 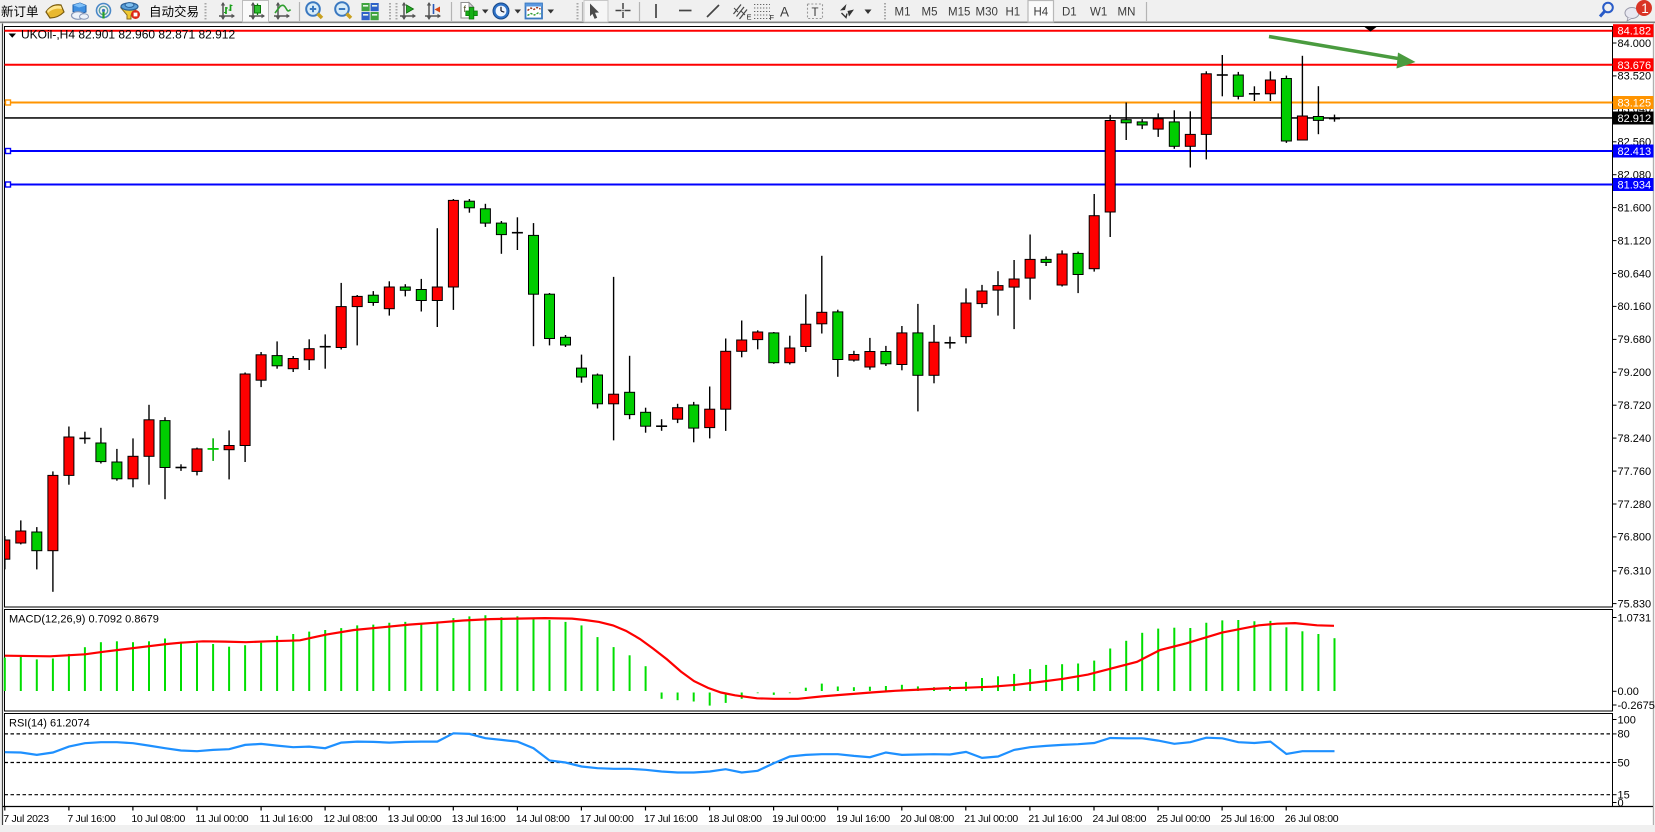 What do you see at coordinates (991, 819) in the screenshot?
I see `svg-text: 21 Jul 00:00` at bounding box center [991, 819].